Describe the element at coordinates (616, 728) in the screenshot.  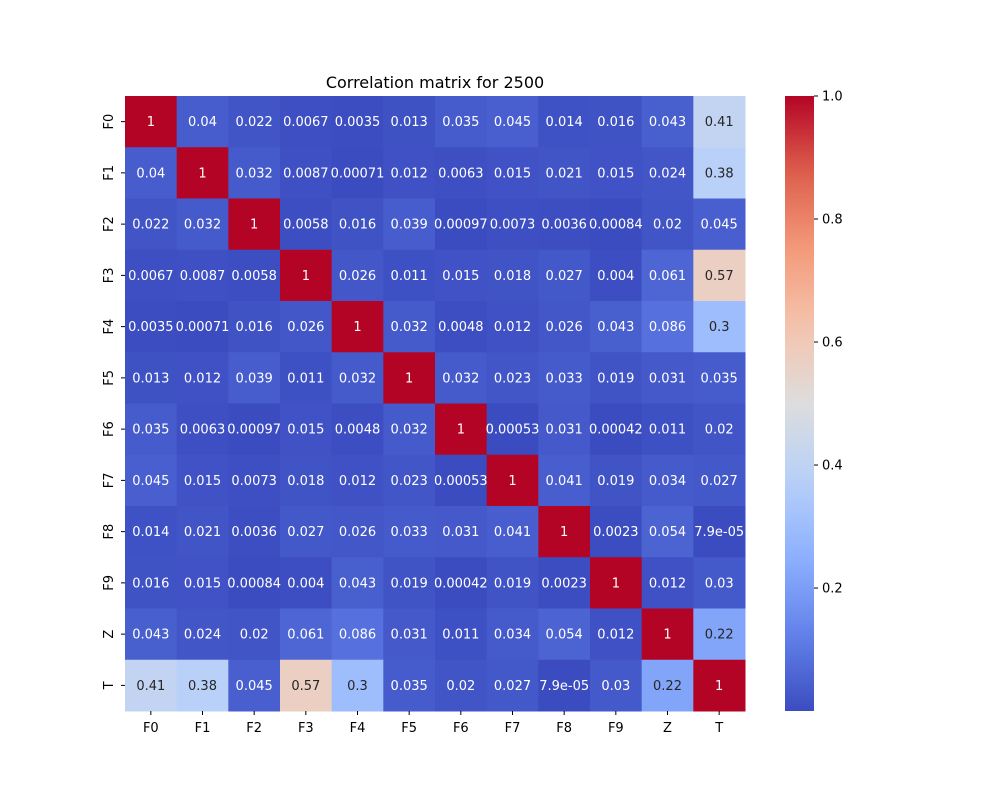
I see `x-tick-label: F9` at that location.